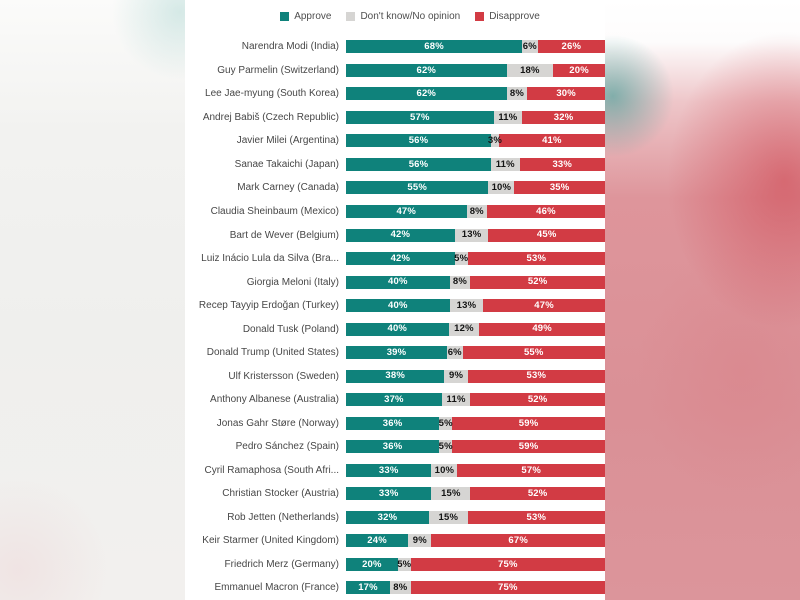 The height and width of the screenshot is (600, 800). I want to click on stacked-bar: 68% 6% 26%, so click(475, 47).